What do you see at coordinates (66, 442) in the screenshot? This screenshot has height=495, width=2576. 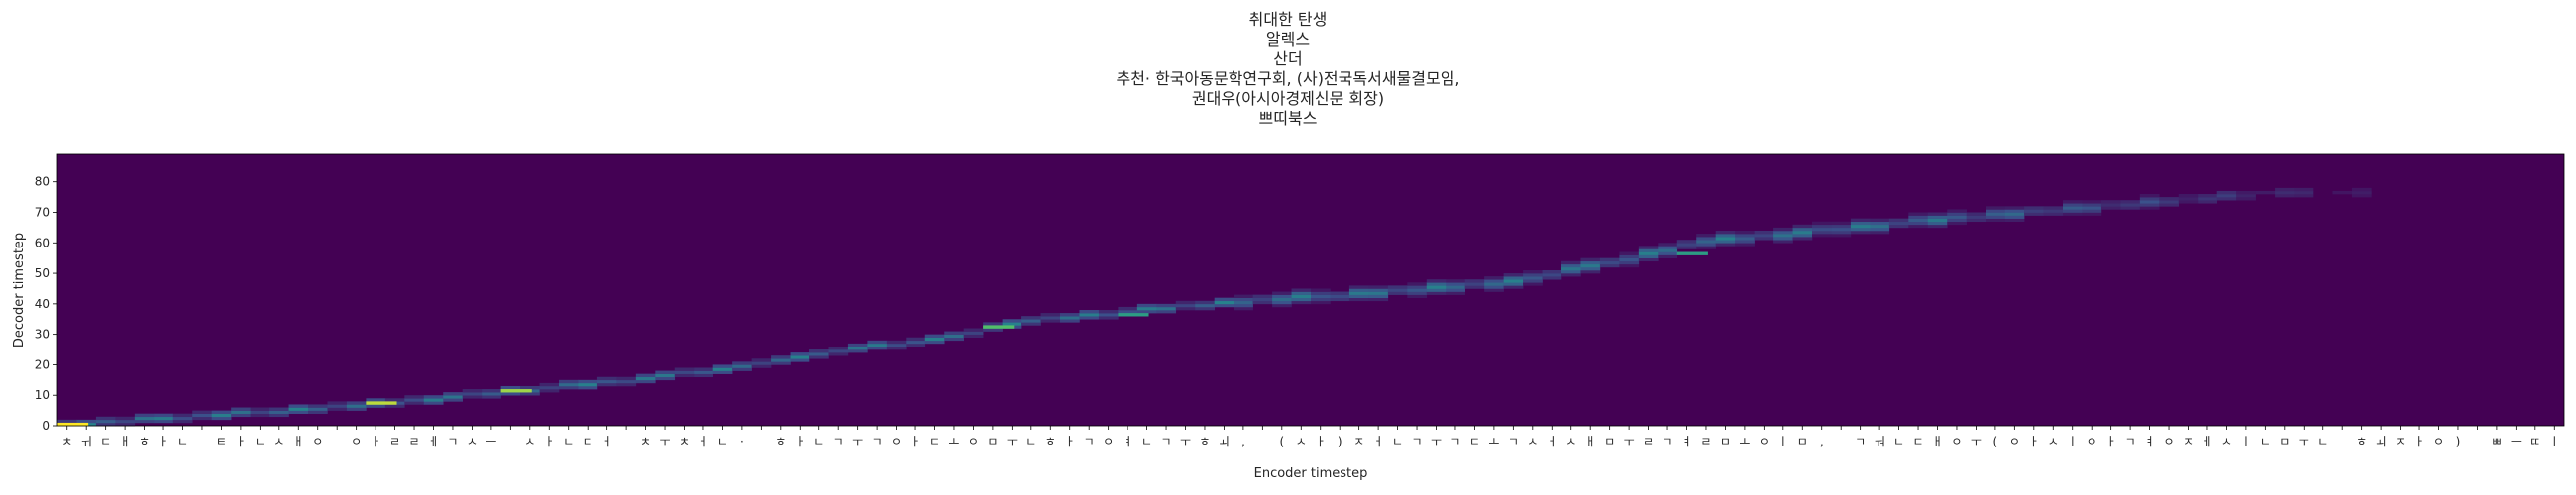 I see `x-tick-label: ㅊ` at bounding box center [66, 442].